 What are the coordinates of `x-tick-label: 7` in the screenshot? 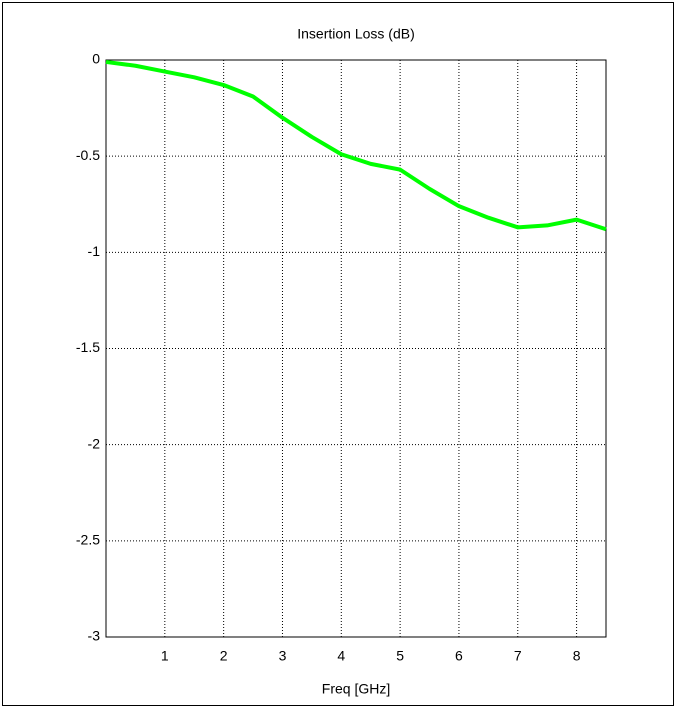 It's located at (518, 656).